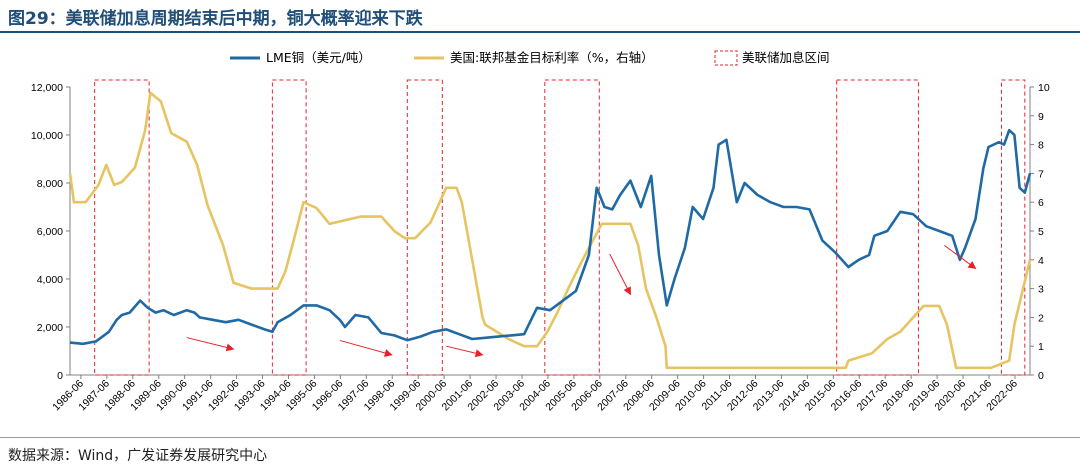 The width and height of the screenshot is (1080, 467). Describe the element at coordinates (1044, 88) in the screenshot. I see `y-right-tick-label: 10` at that location.